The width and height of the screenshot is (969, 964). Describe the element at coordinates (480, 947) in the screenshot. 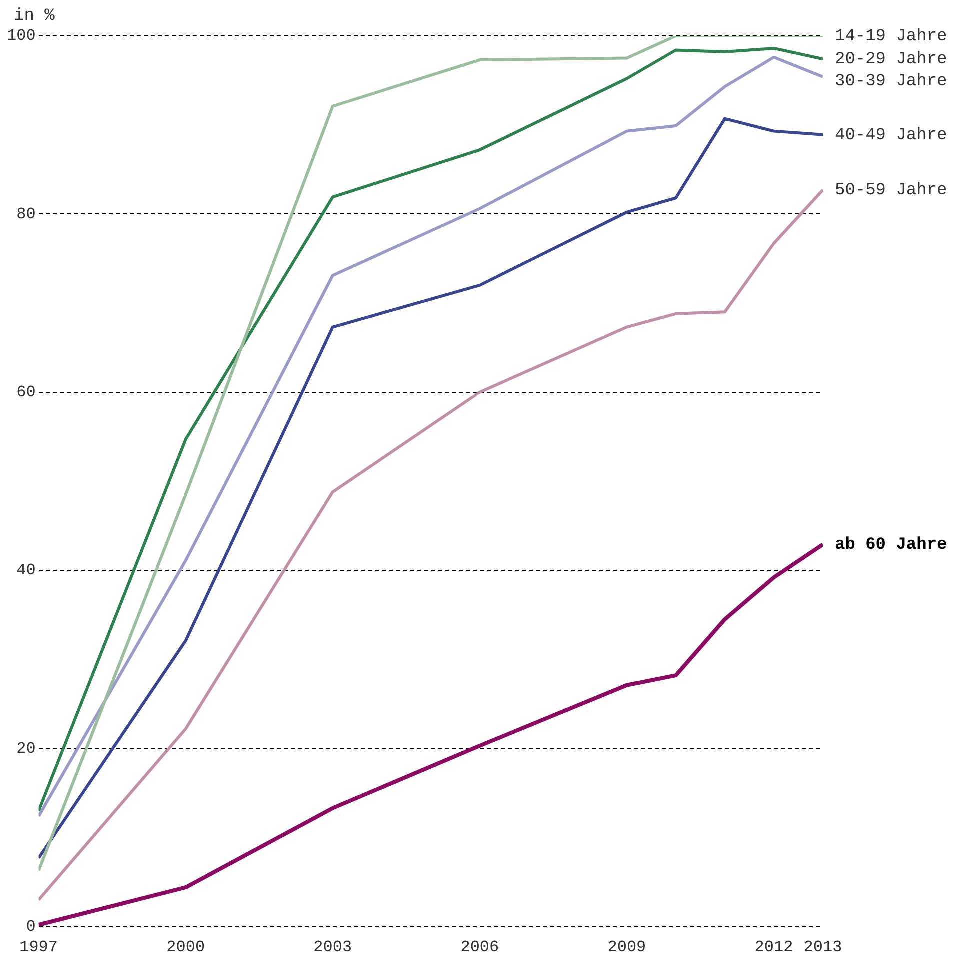

I see `x-tick-label: 2006` at that location.